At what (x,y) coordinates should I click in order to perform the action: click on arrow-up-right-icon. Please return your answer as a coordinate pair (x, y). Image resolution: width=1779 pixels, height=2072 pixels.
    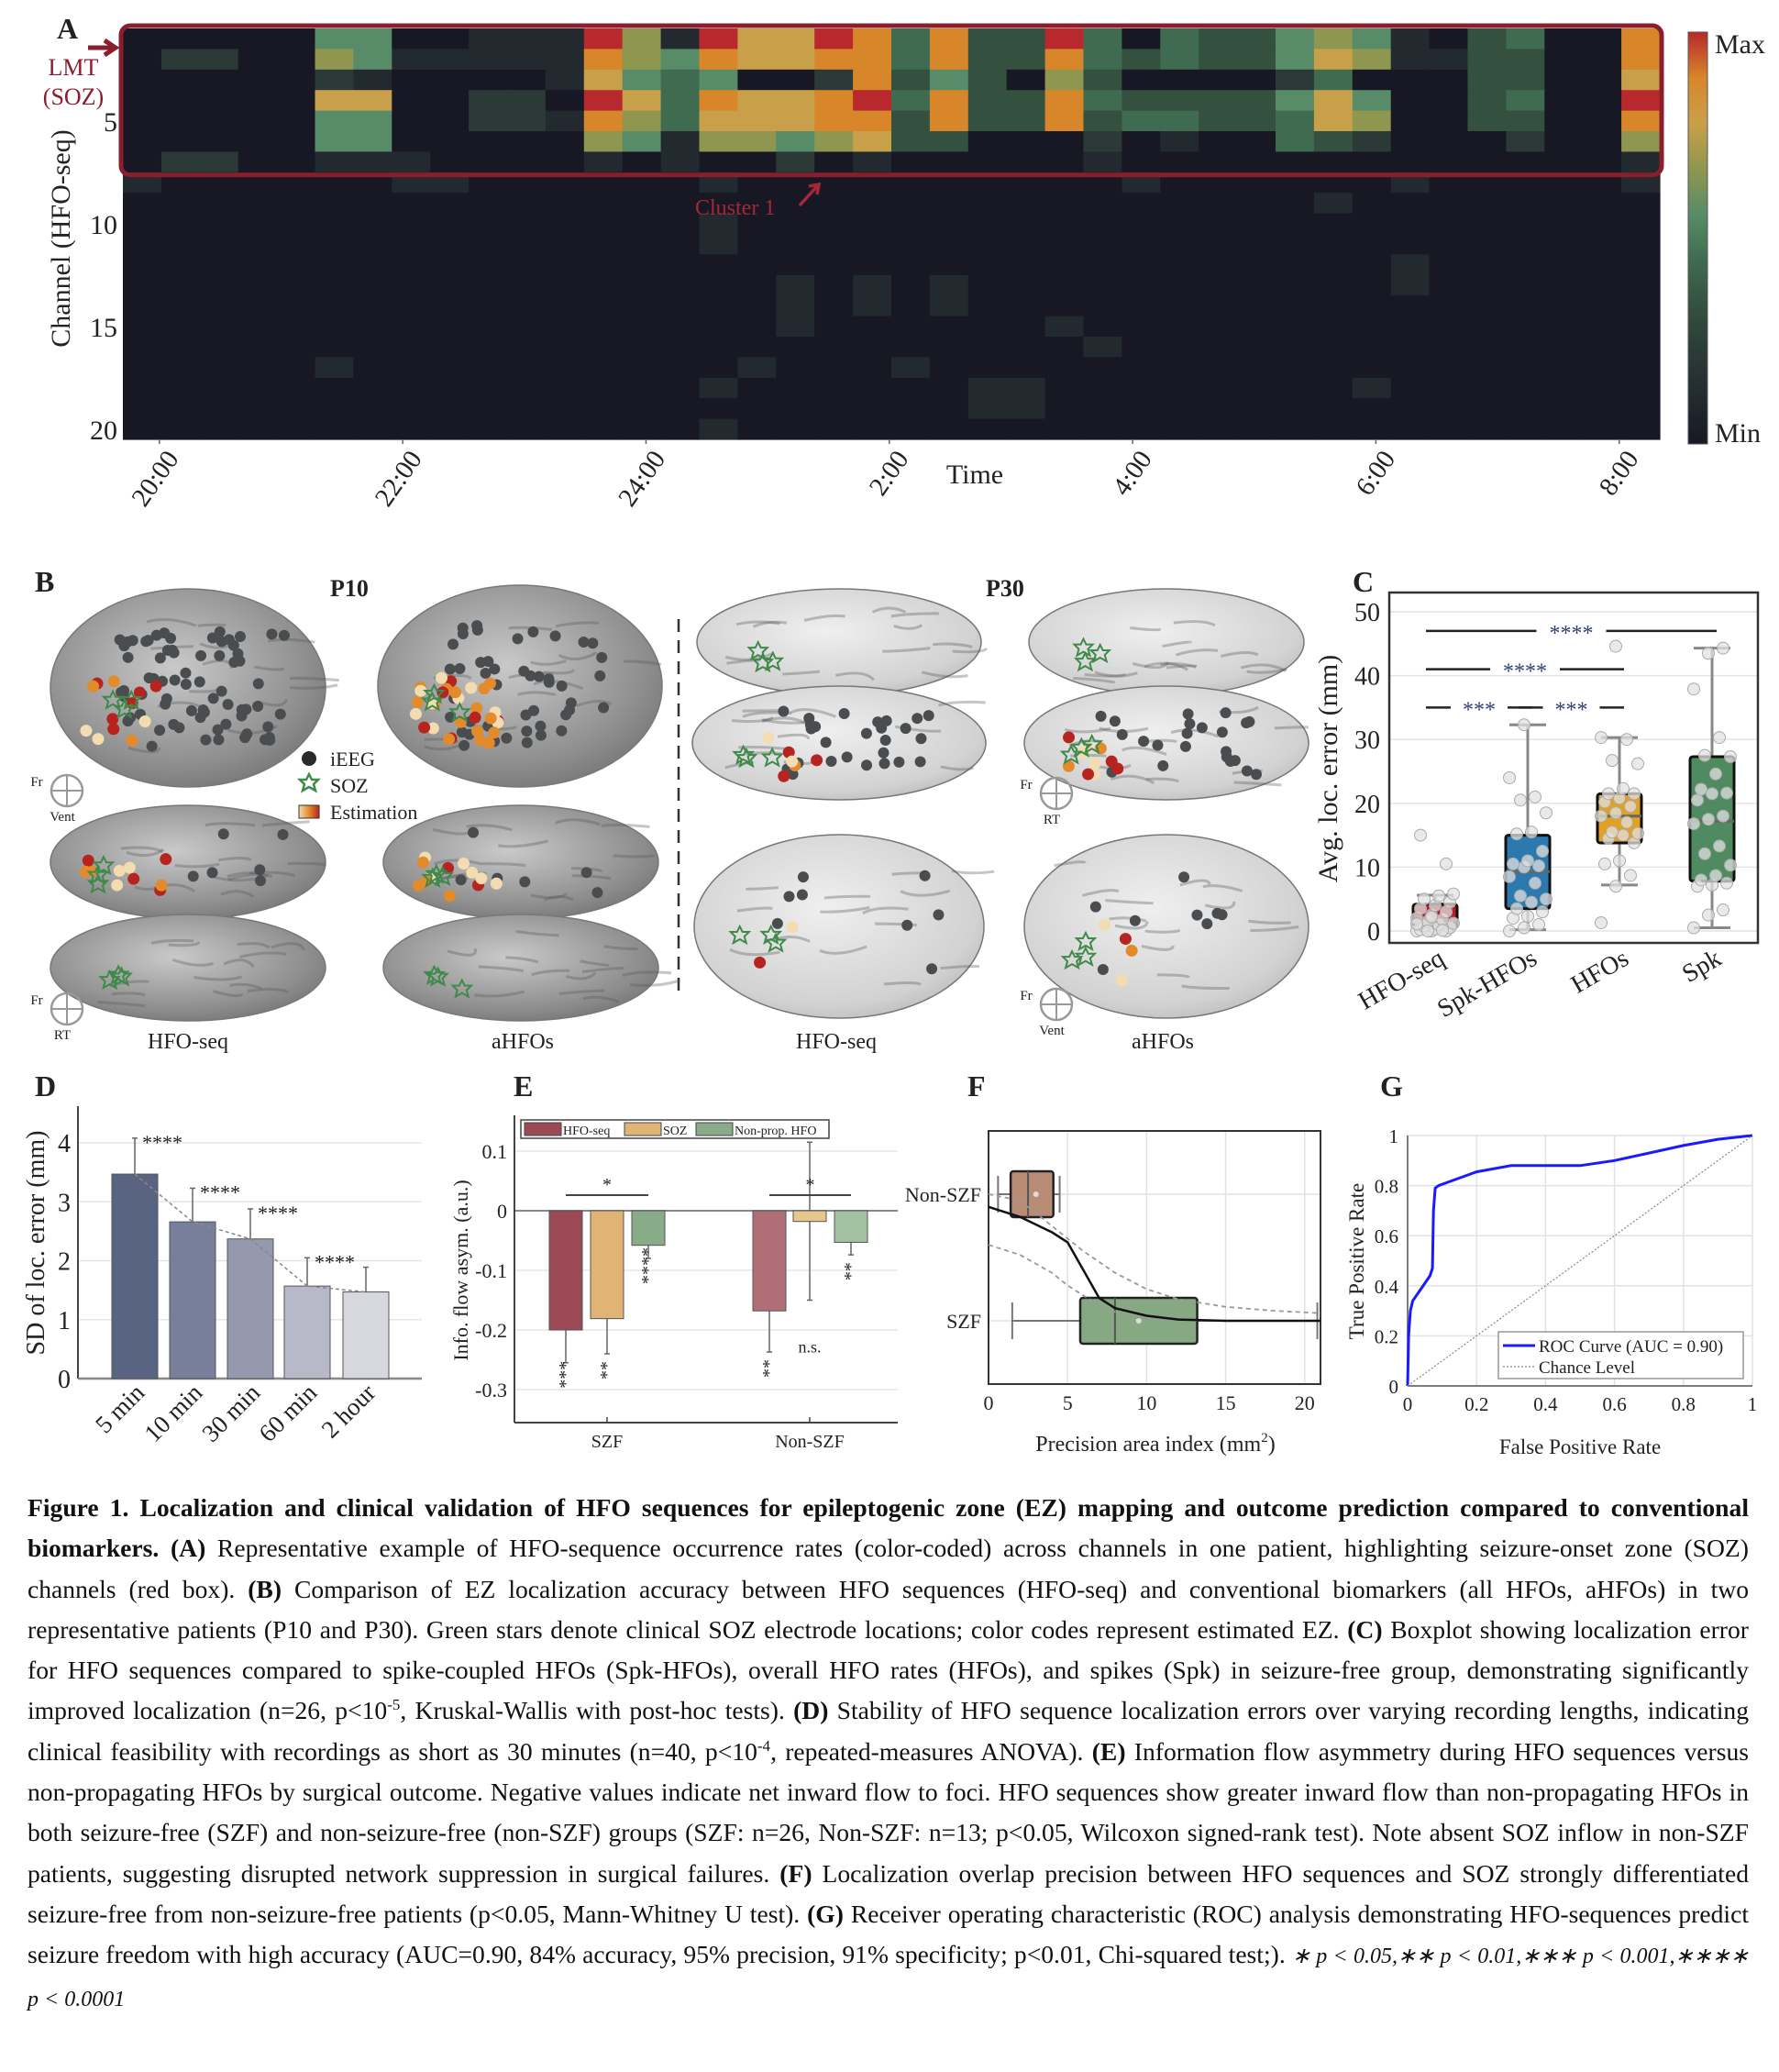
    Looking at the image, I should click on (810, 194).